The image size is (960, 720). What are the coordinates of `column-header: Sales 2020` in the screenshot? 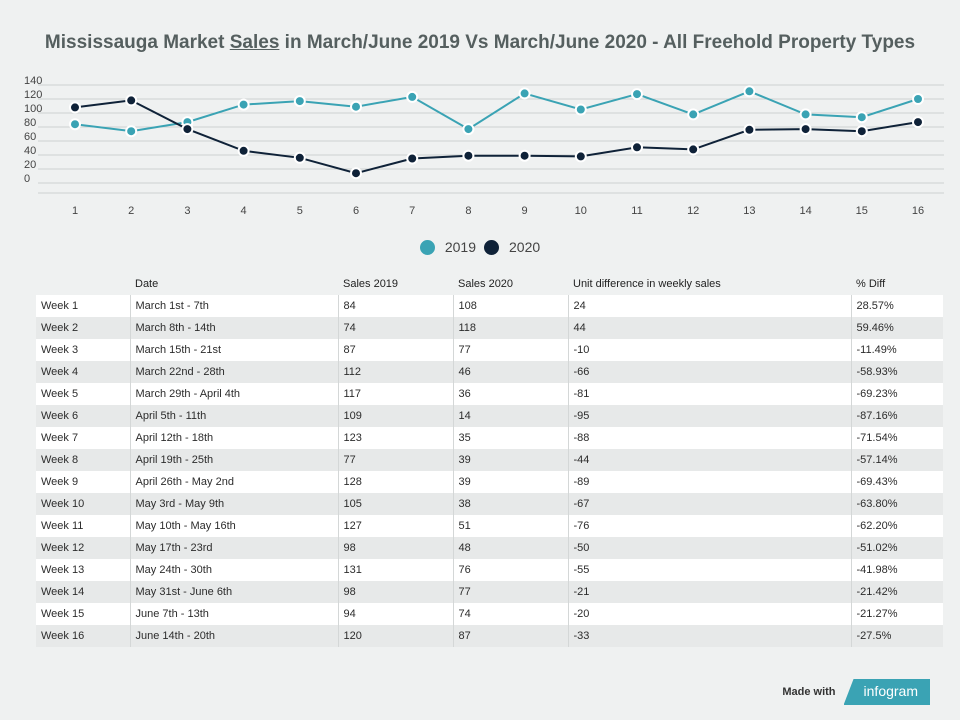 It's located at (486, 284).